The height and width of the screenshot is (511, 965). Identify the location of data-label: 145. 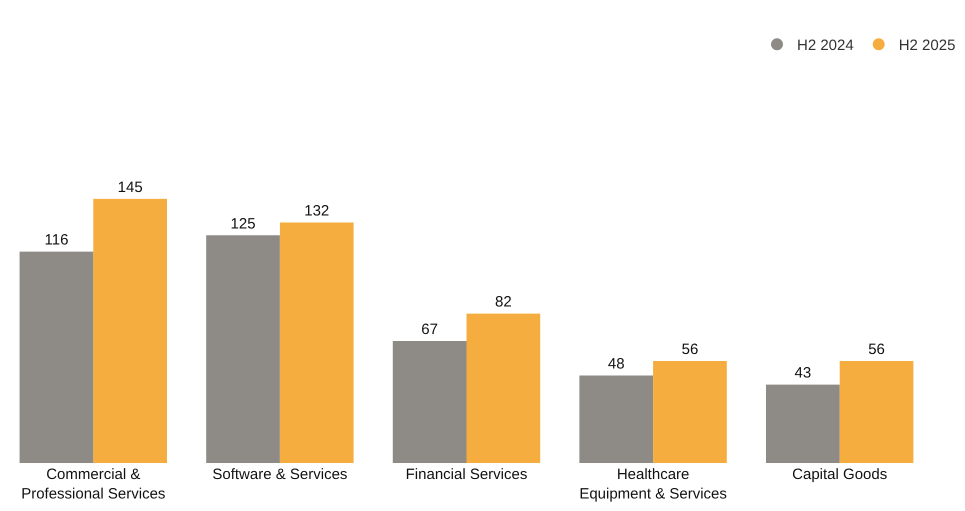
(130, 187).